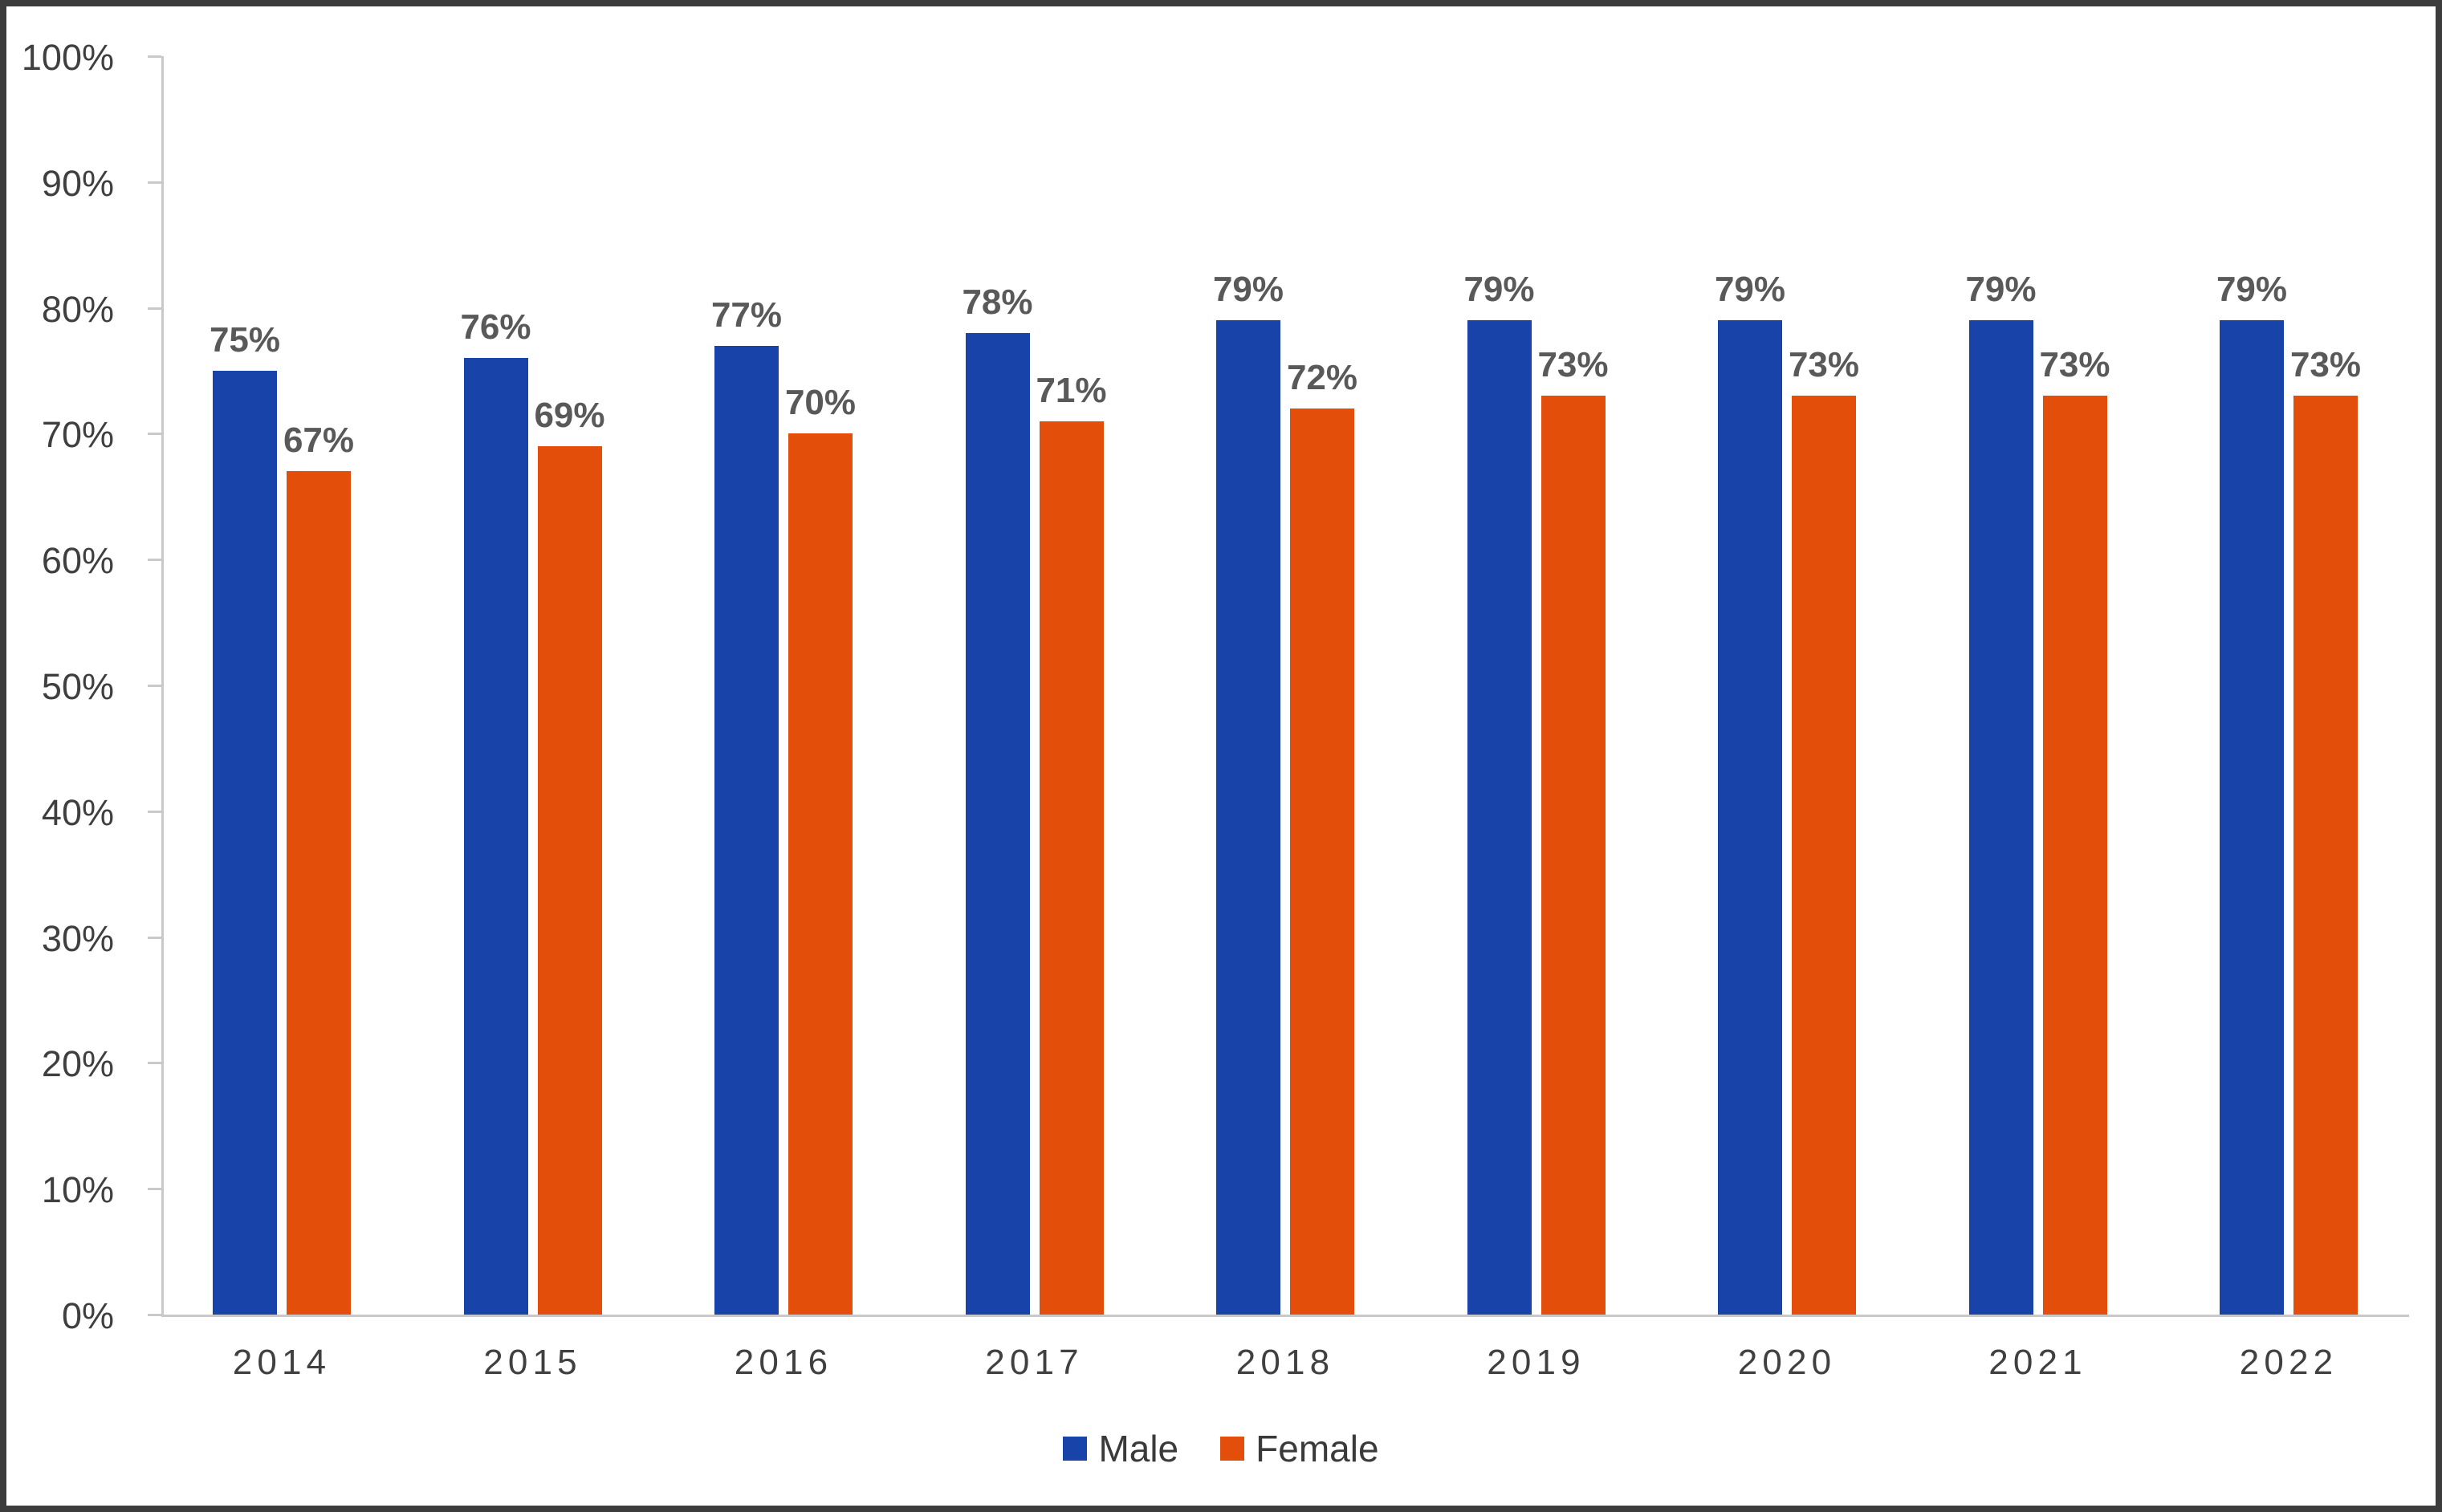 This screenshot has width=2442, height=1512. What do you see at coordinates (569, 880) in the screenshot?
I see `female-bar-2015` at bounding box center [569, 880].